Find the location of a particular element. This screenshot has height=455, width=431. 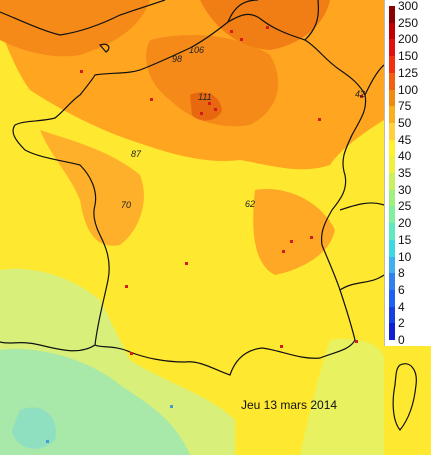

legend-label: 15 is located at coordinates (405, 239).